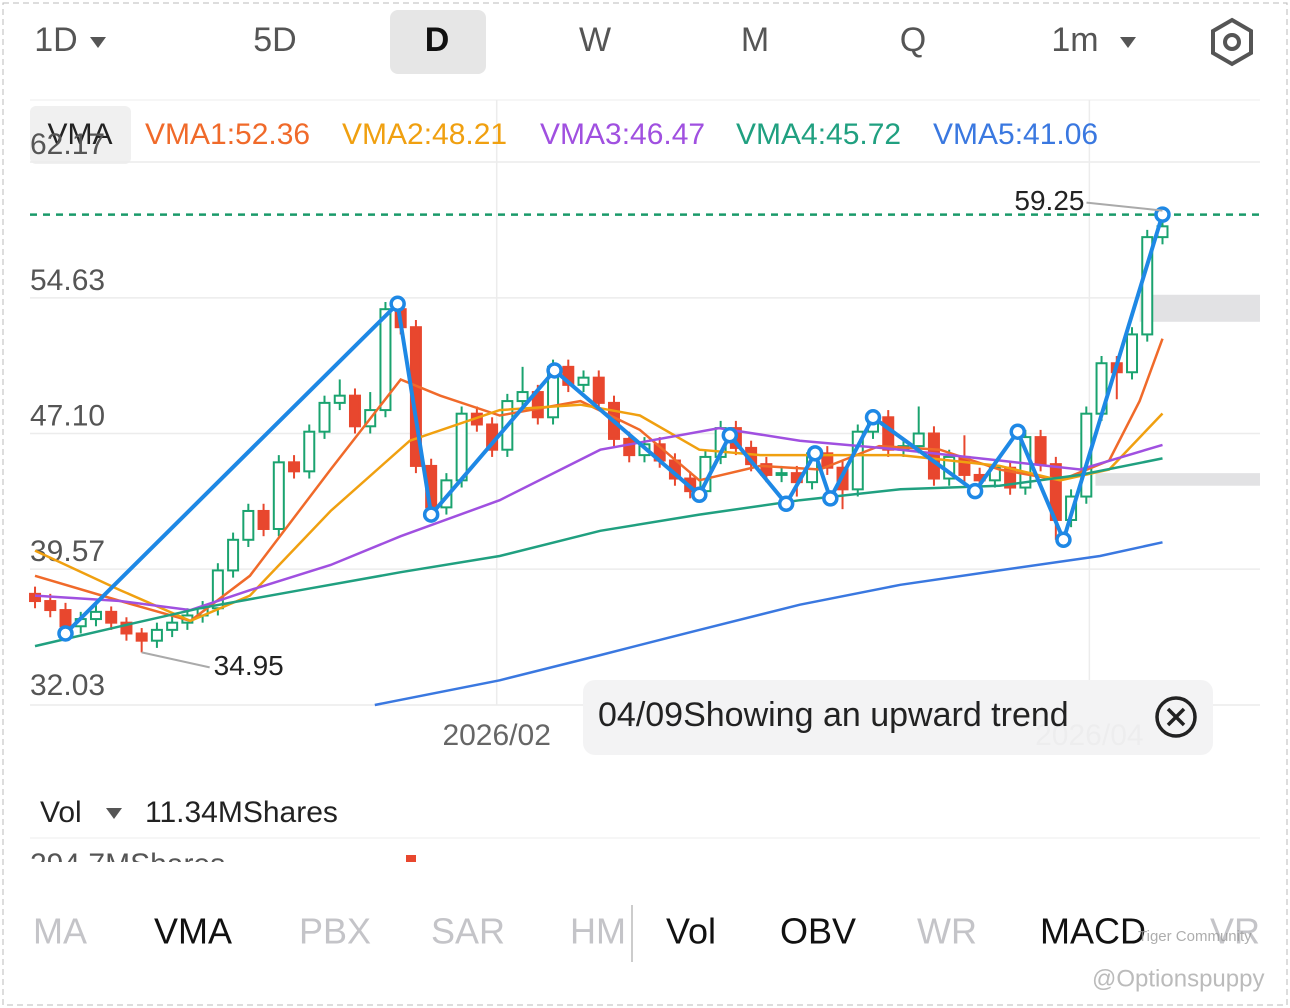  What do you see at coordinates (60, 931) in the screenshot?
I see `indicator-tab: MA` at bounding box center [60, 931].